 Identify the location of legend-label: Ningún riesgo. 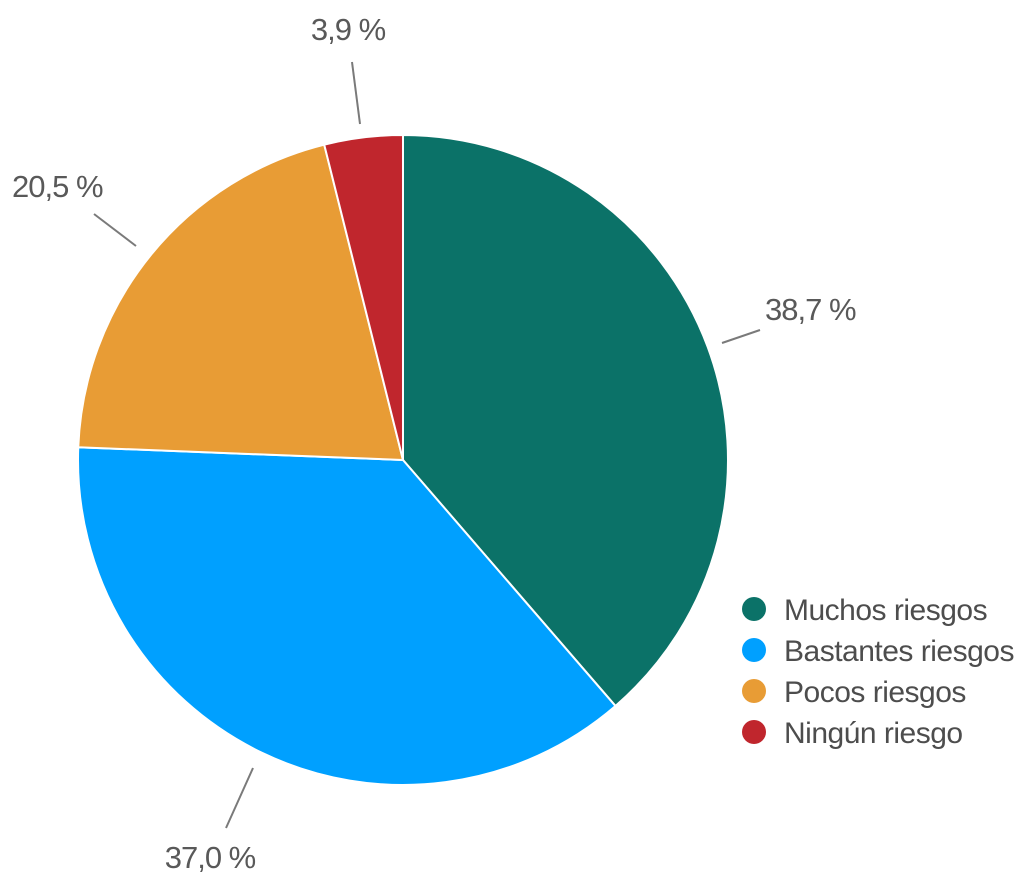
(873, 733).